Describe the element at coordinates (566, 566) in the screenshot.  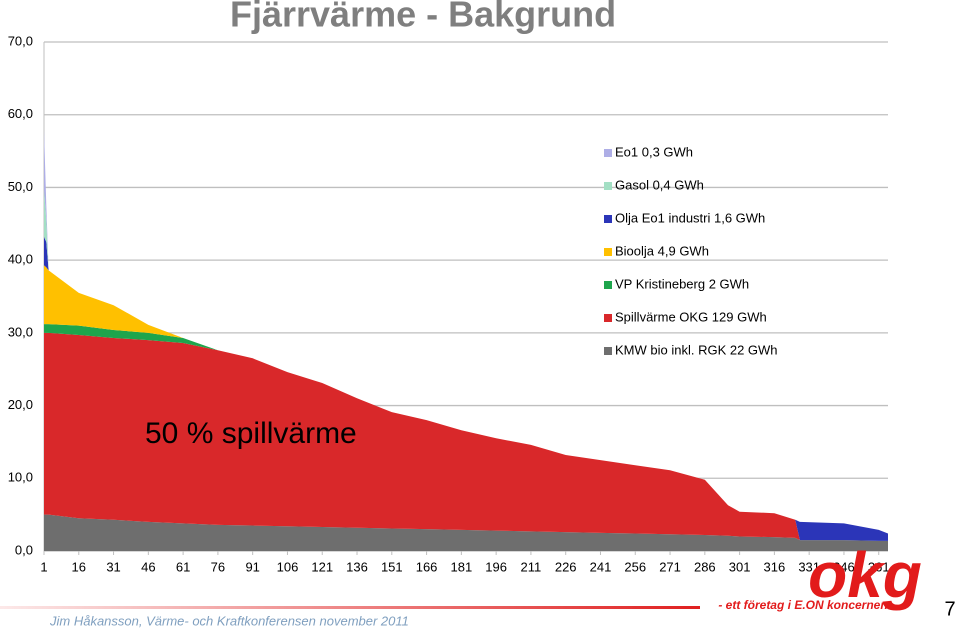
I see `x-tick-label: 226` at that location.